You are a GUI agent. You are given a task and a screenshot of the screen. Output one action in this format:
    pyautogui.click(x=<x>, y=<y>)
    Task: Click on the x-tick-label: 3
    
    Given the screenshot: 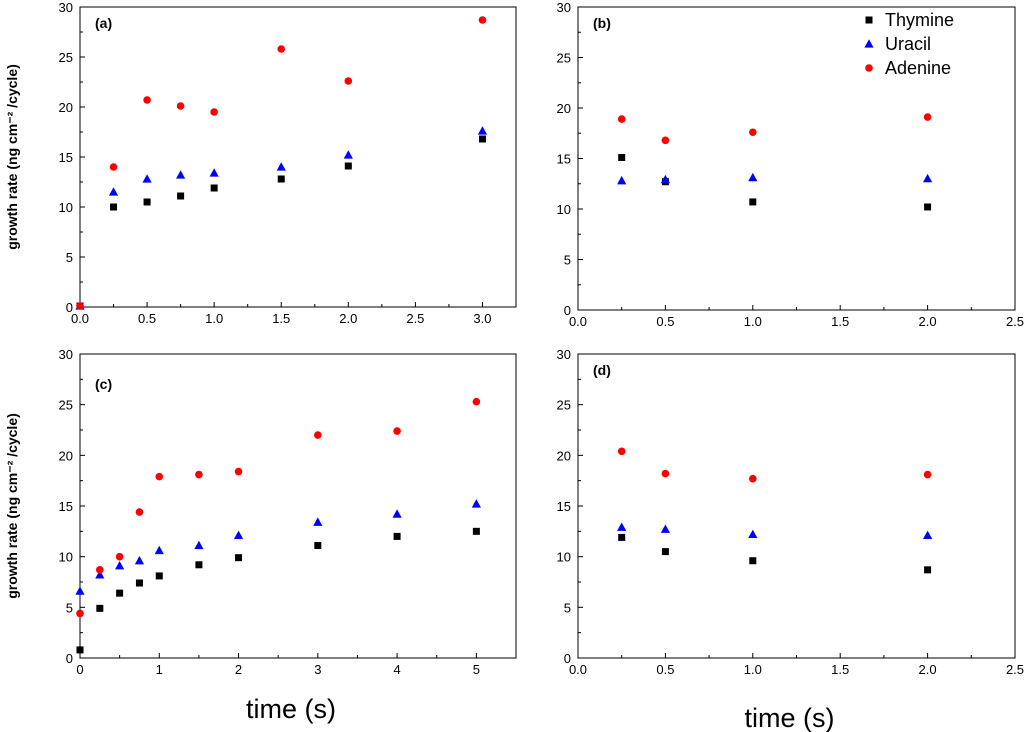 What is the action you would take?
    pyautogui.click(x=317, y=669)
    